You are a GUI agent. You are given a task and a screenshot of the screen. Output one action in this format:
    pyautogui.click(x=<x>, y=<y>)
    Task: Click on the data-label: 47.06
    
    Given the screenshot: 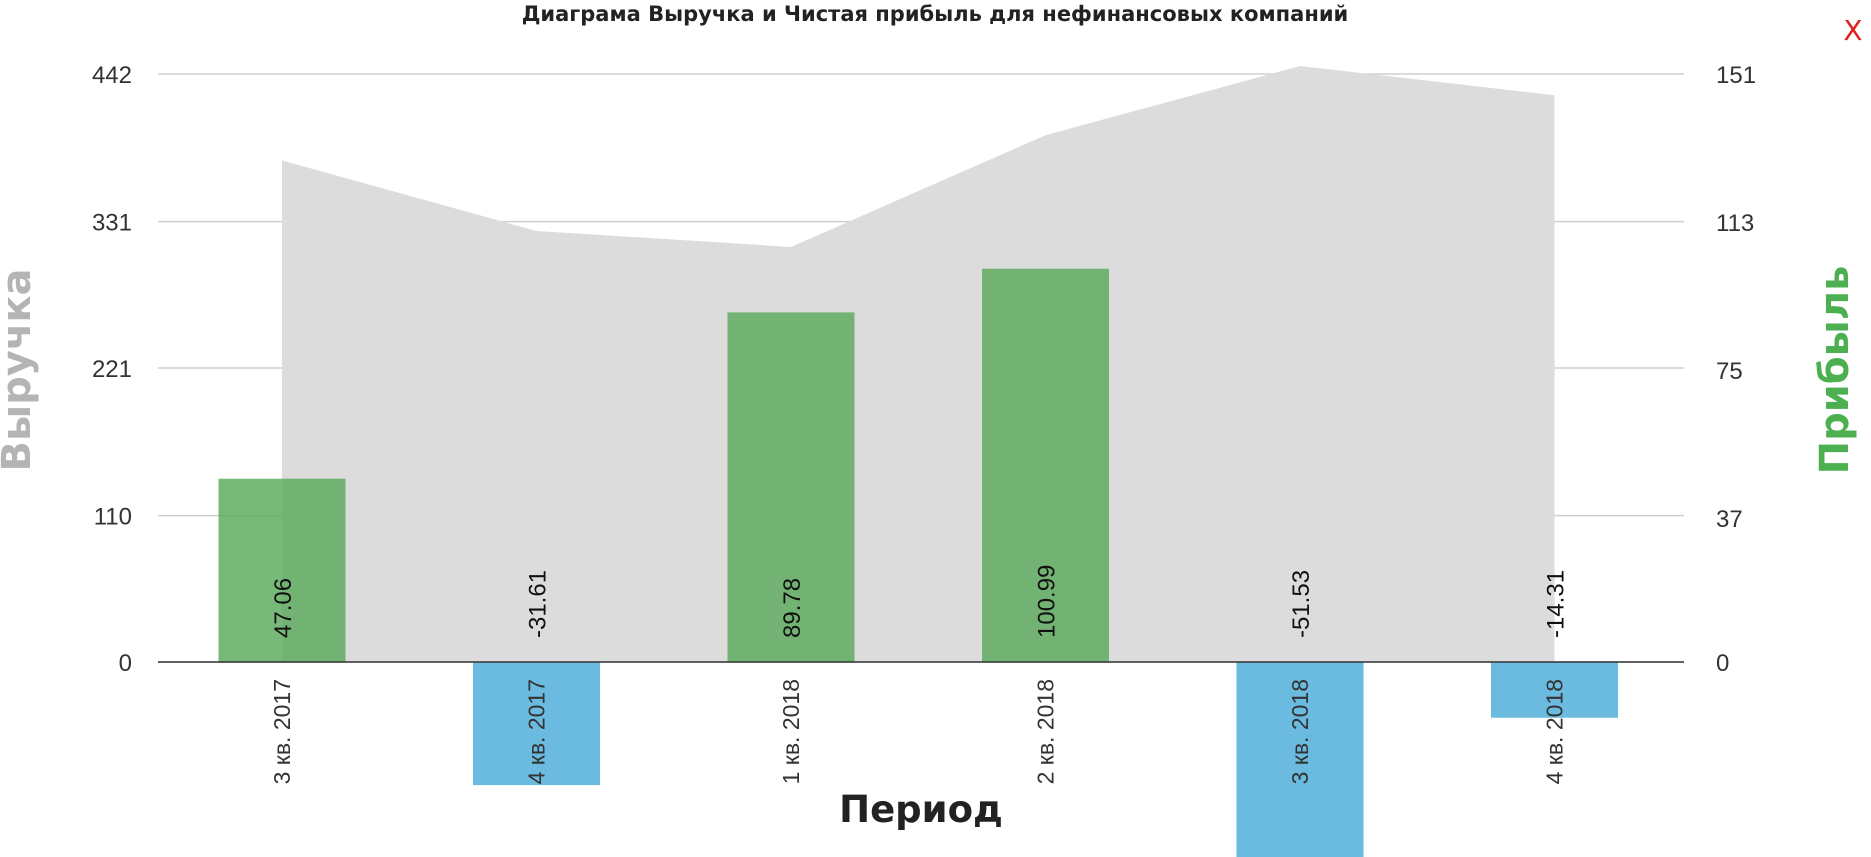 What is the action you would take?
    pyautogui.click(x=283, y=608)
    